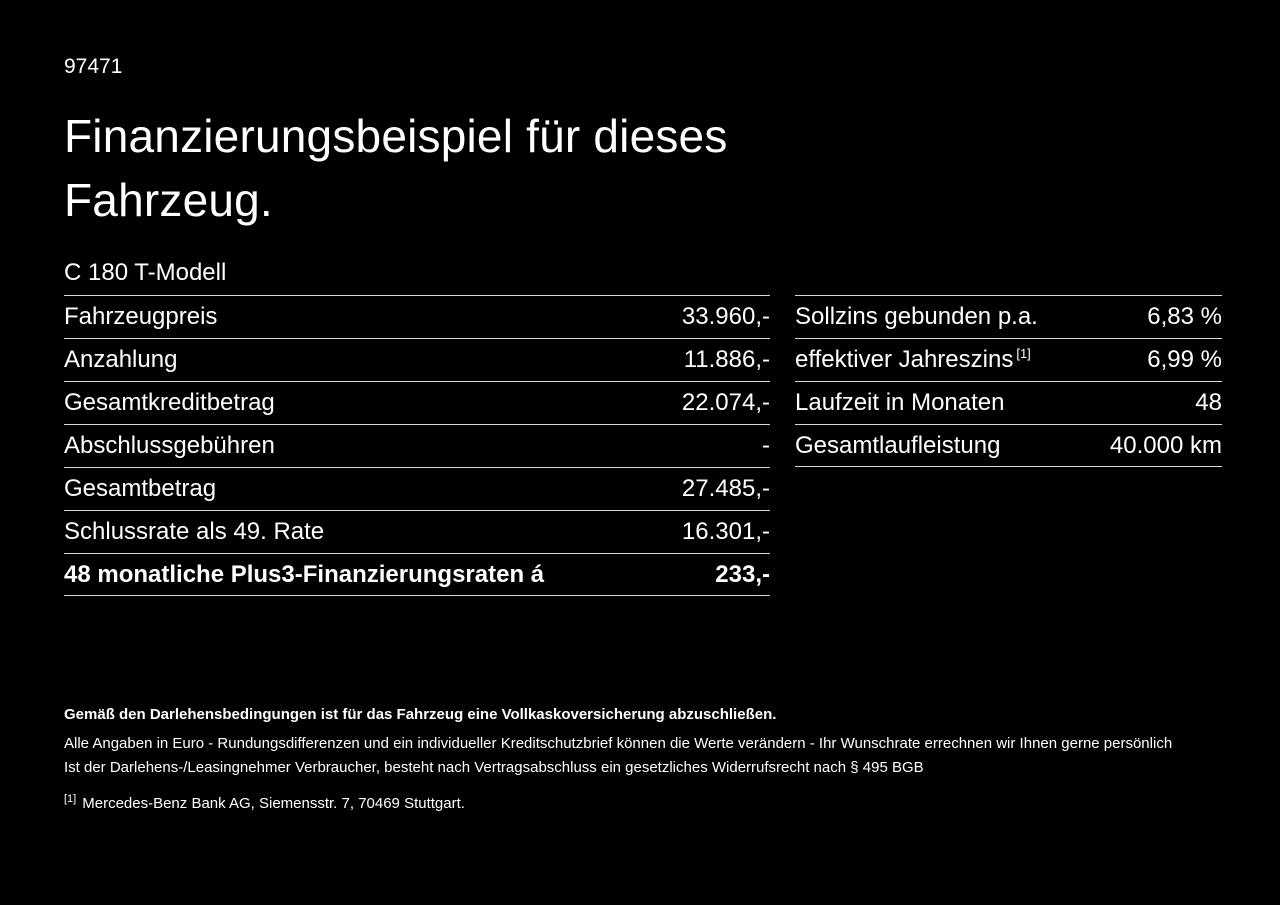 The height and width of the screenshot is (905, 1280). I want to click on table-row: effektiver Jahreszins [1] 6,99 %, so click(1008, 359).